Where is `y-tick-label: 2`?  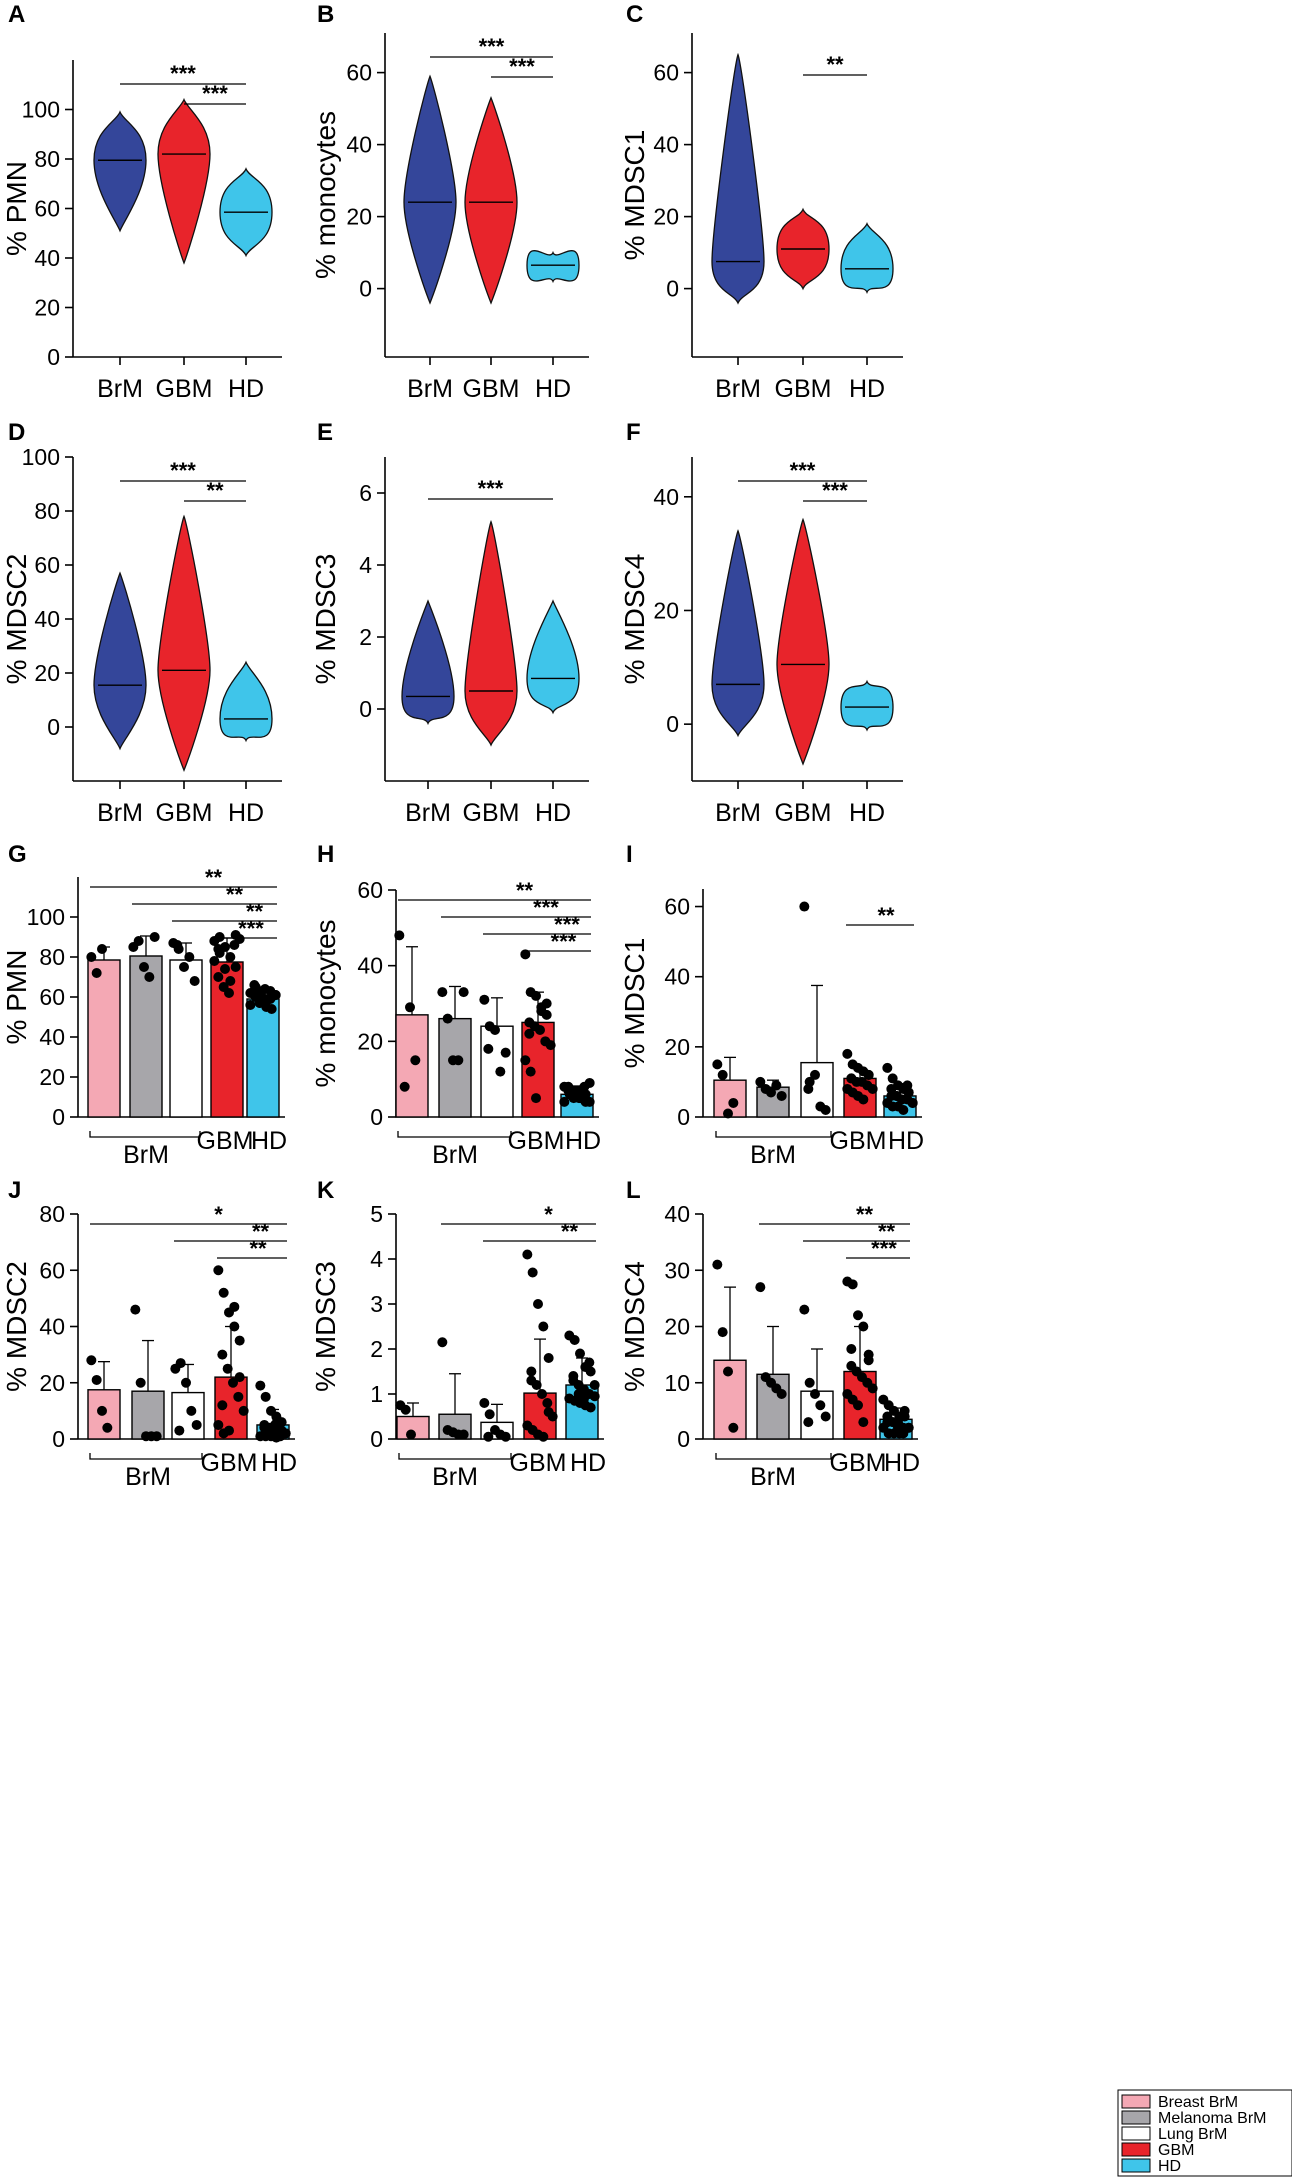 y-tick-label: 2 is located at coordinates (365, 637).